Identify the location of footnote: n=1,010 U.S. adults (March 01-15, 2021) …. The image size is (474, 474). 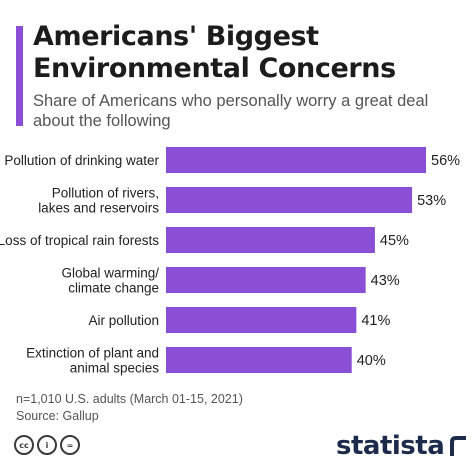
(216, 408).